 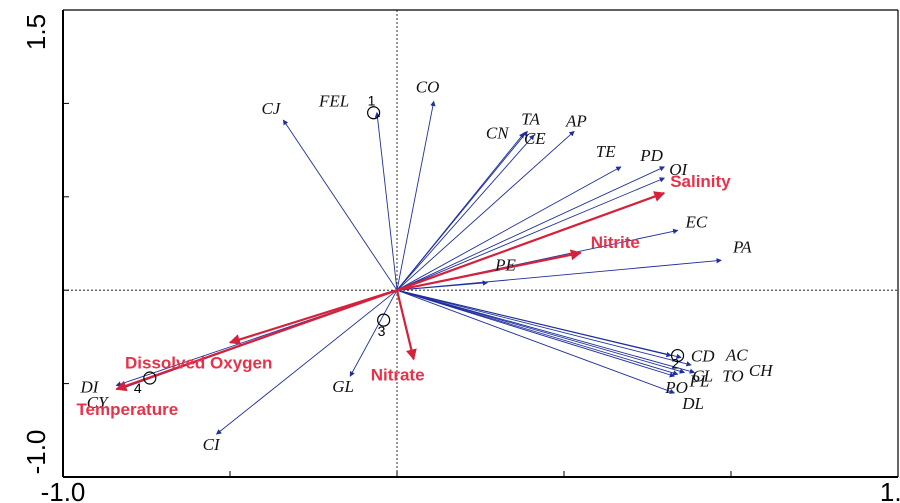 What do you see at coordinates (212, 444) in the screenshot?
I see `species-label-ci: CI` at bounding box center [212, 444].